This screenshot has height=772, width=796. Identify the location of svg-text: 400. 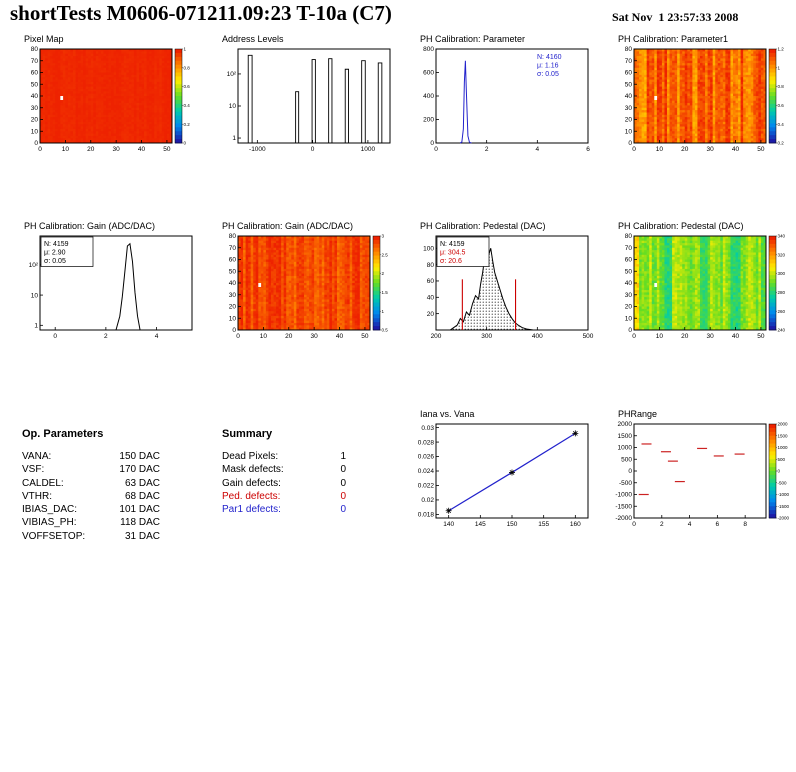
(428, 96).